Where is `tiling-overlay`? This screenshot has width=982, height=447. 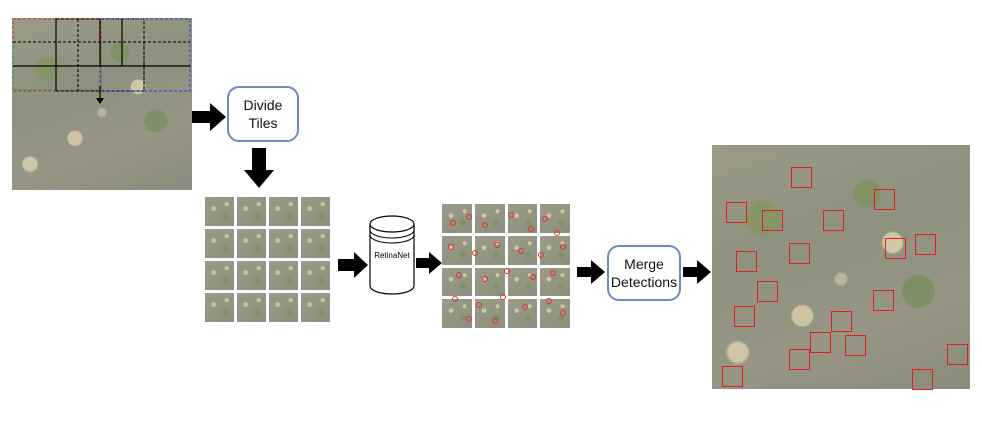 tiling-overlay is located at coordinates (101, 61).